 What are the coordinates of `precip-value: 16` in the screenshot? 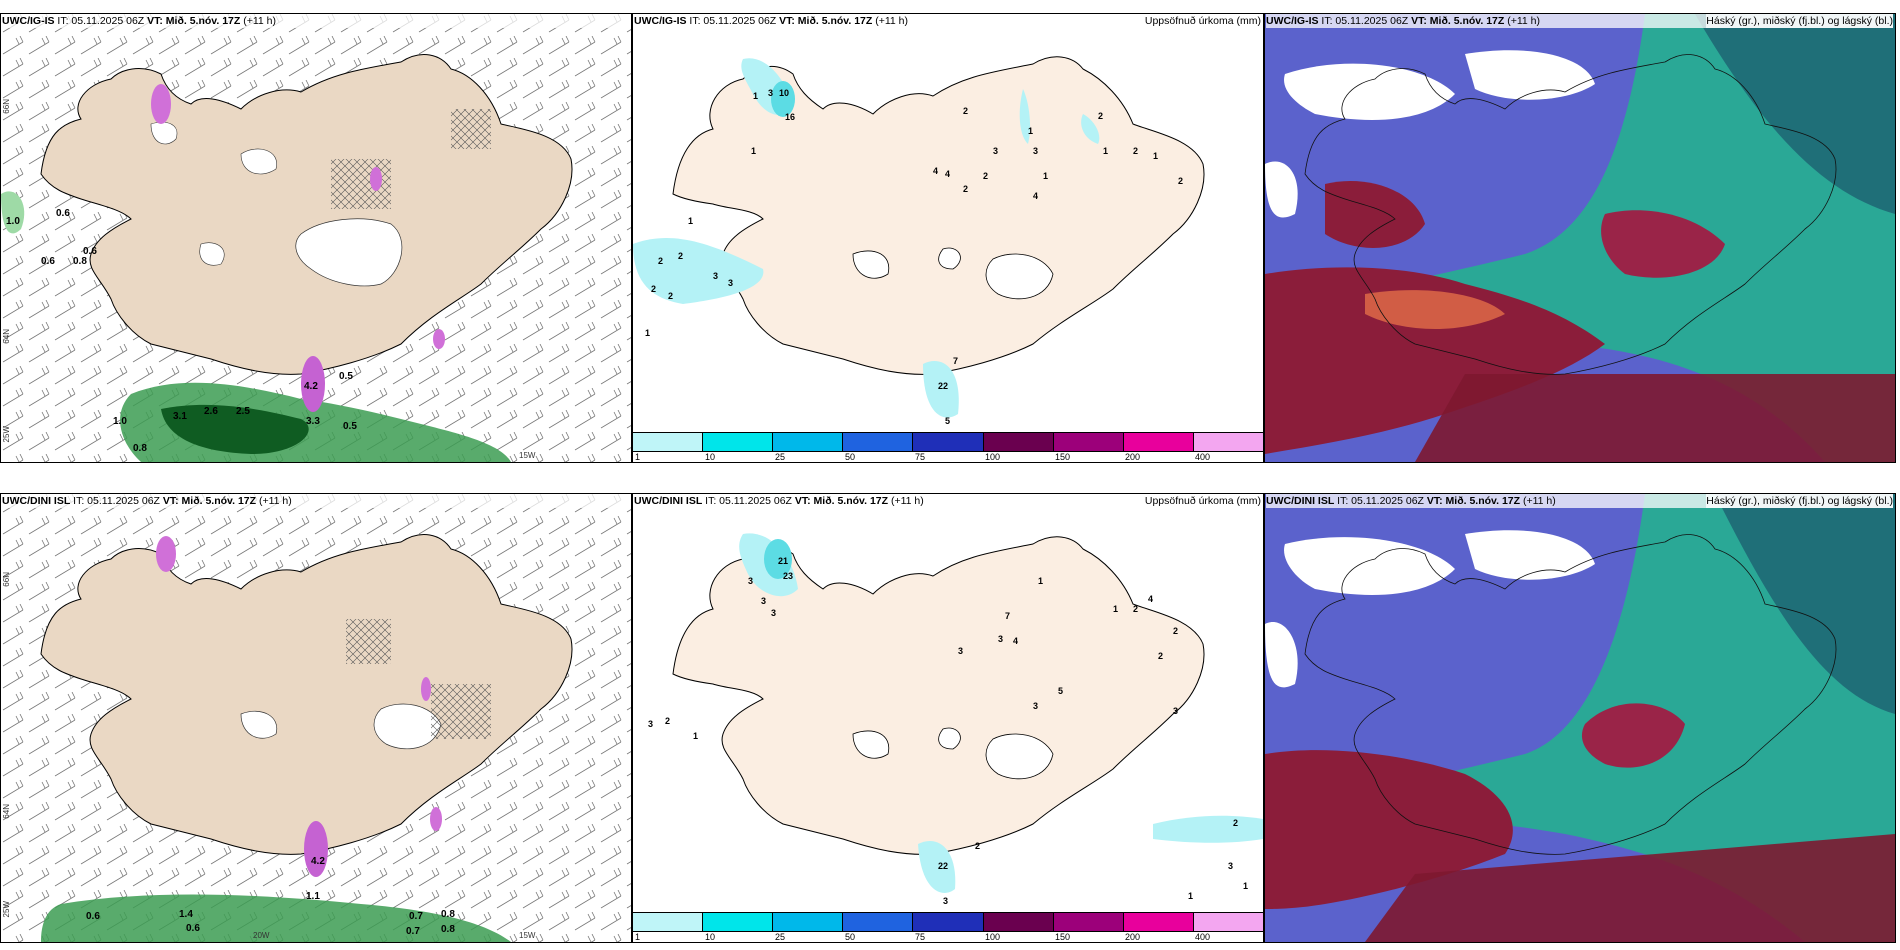 It's located at (790, 117).